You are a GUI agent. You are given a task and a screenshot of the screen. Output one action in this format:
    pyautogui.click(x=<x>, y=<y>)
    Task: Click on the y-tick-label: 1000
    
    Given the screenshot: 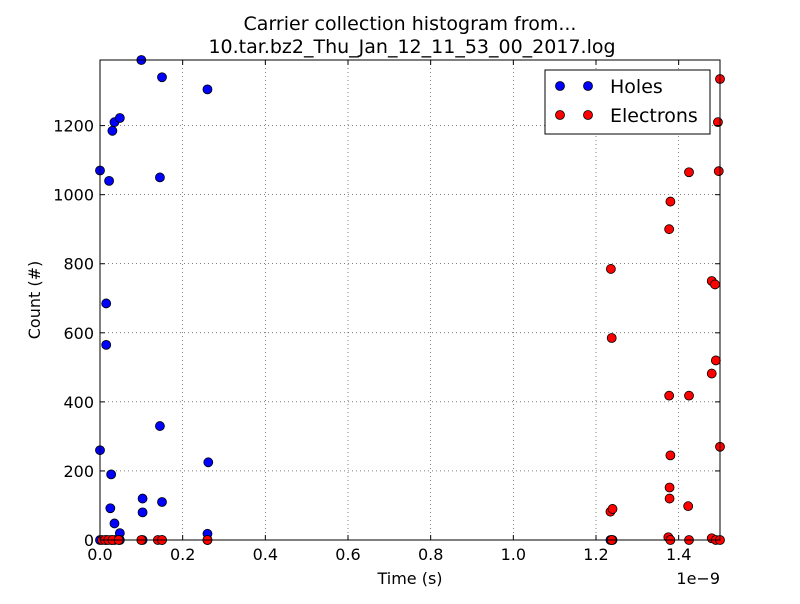 What is the action you would take?
    pyautogui.click(x=73, y=195)
    